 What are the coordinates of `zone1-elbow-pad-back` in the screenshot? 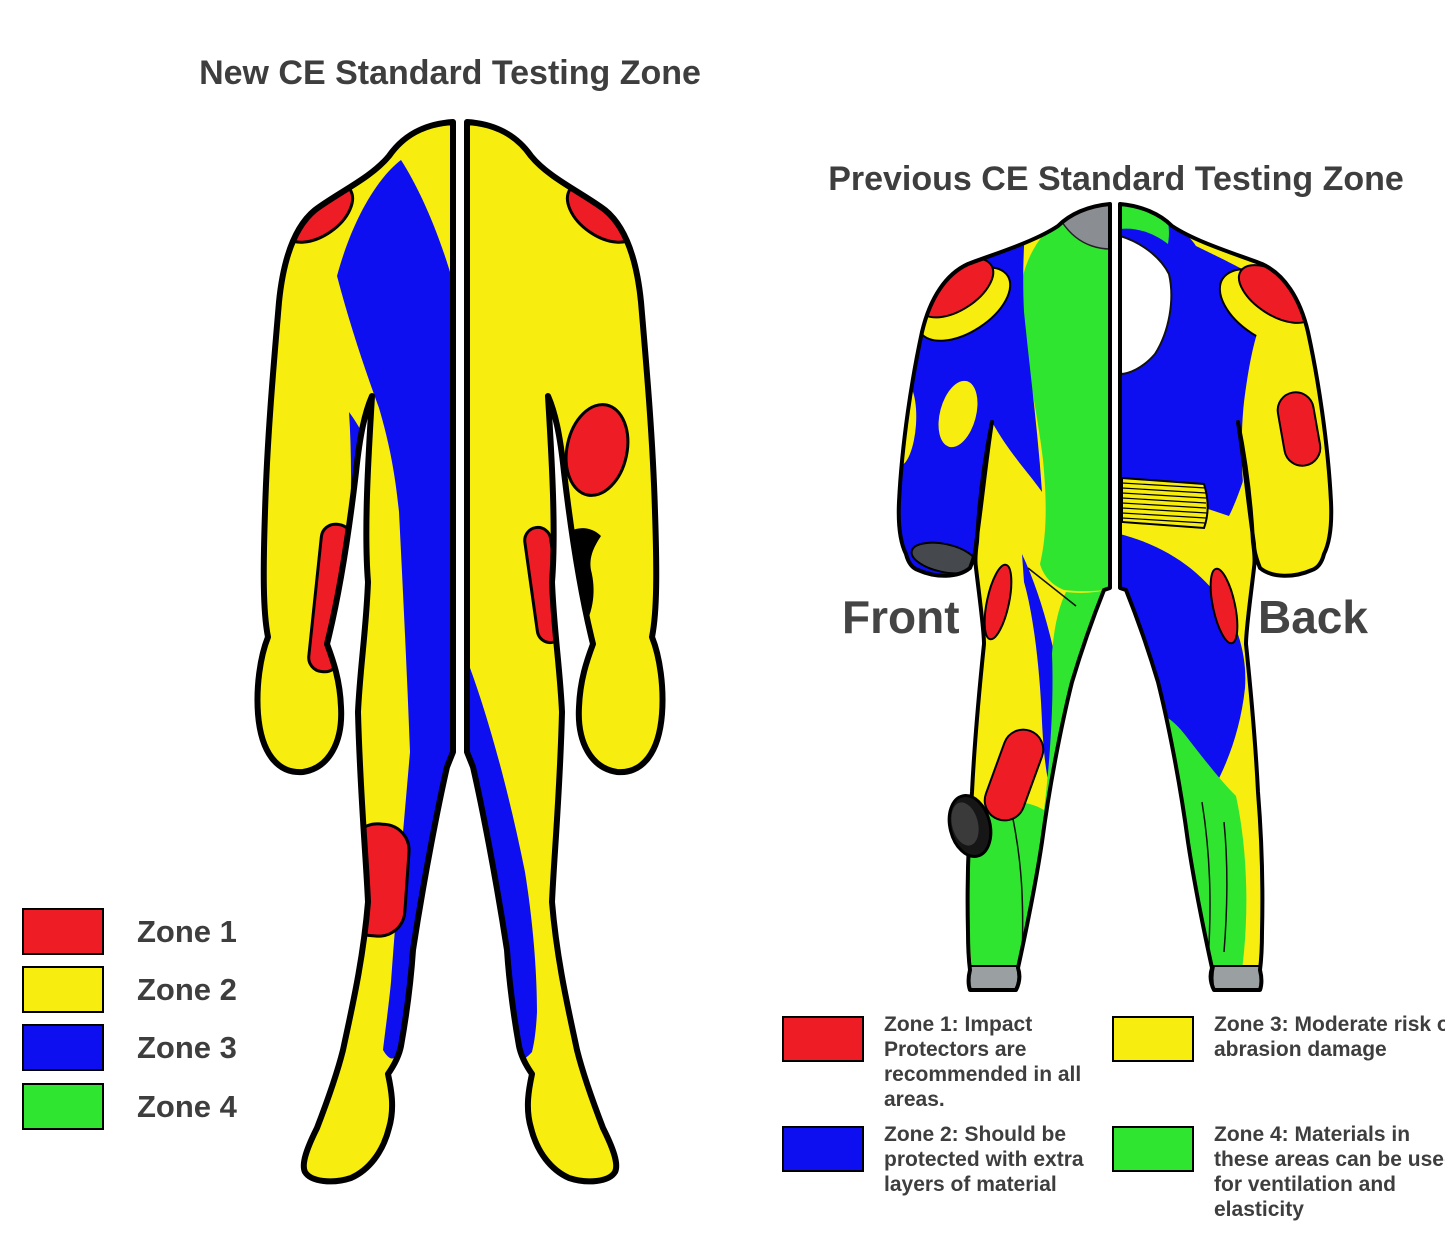 It's located at (1299, 429).